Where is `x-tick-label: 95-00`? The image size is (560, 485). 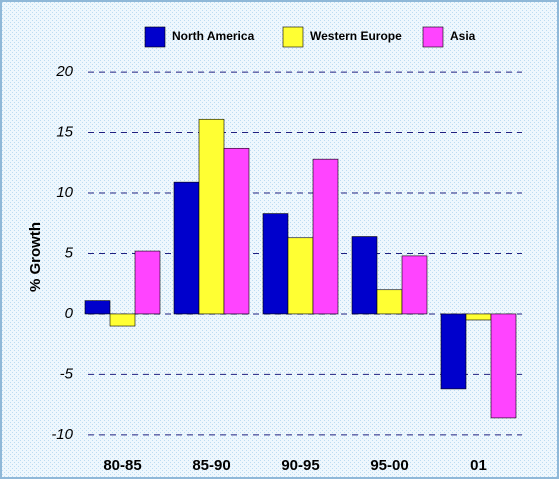
x-tick-label: 95-00 is located at coordinates (389, 465).